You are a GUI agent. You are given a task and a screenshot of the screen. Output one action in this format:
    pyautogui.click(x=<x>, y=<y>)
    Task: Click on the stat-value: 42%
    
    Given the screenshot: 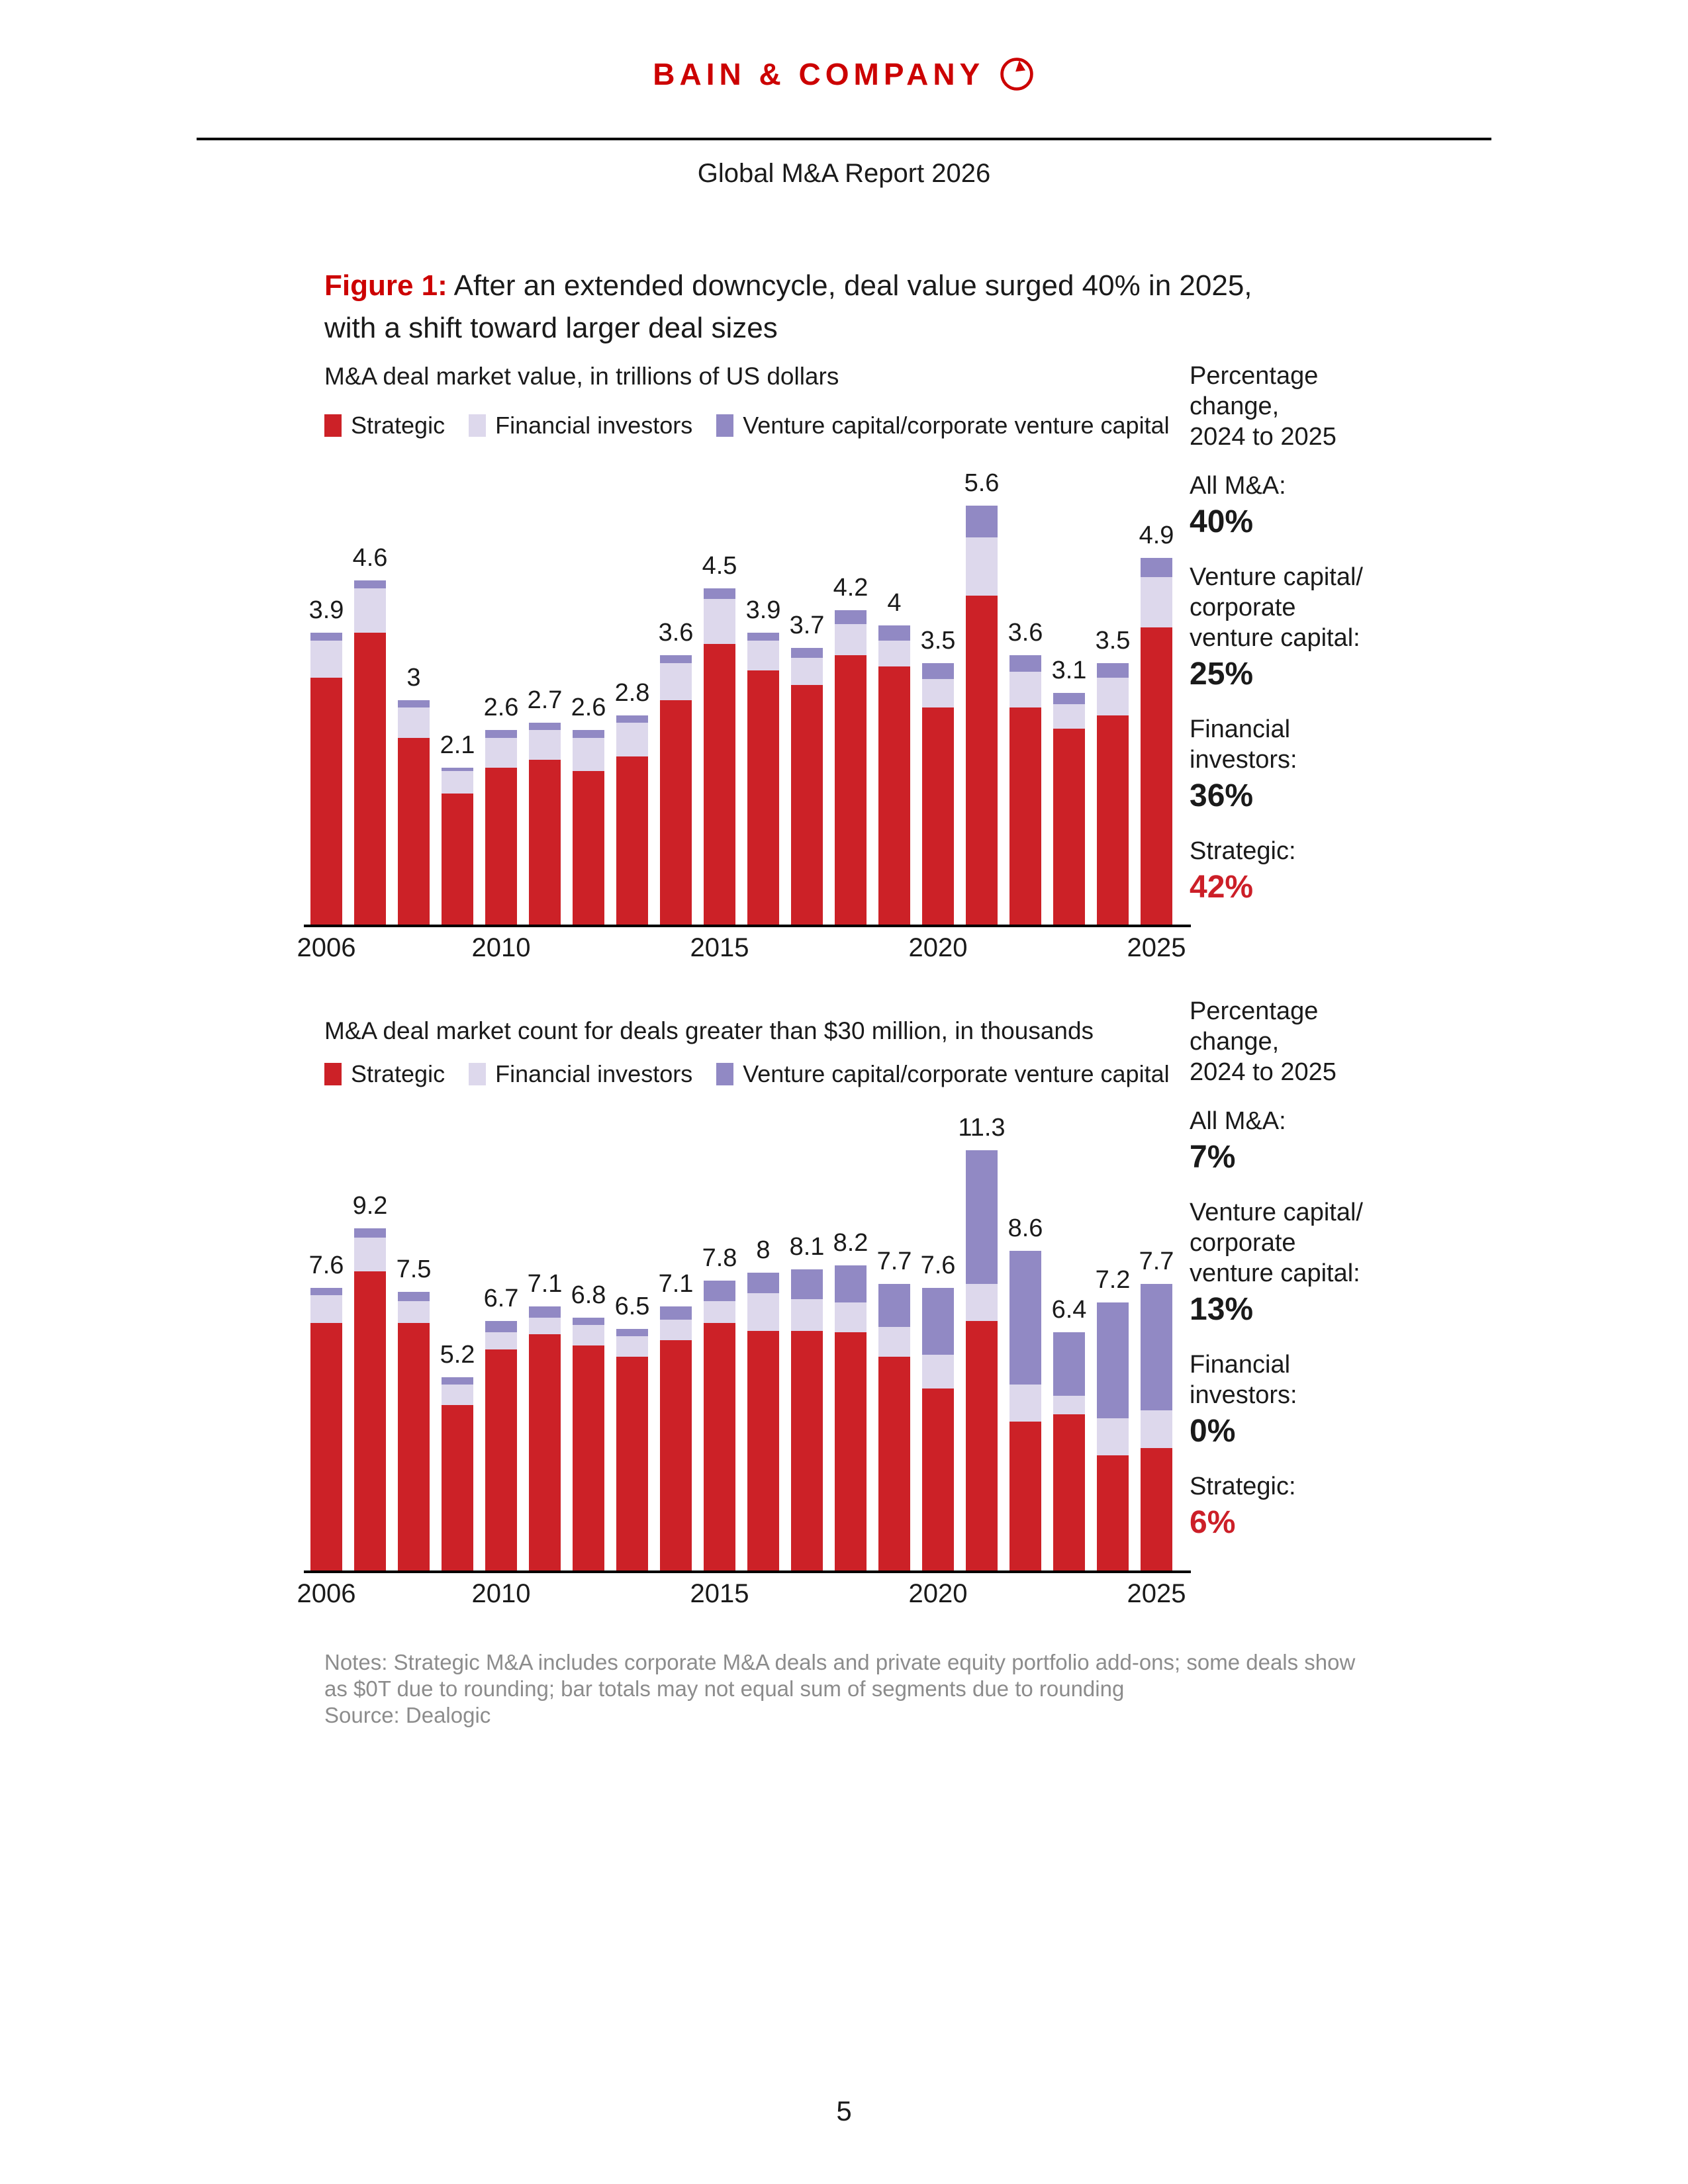 What is the action you would take?
    pyautogui.click(x=1222, y=887)
    